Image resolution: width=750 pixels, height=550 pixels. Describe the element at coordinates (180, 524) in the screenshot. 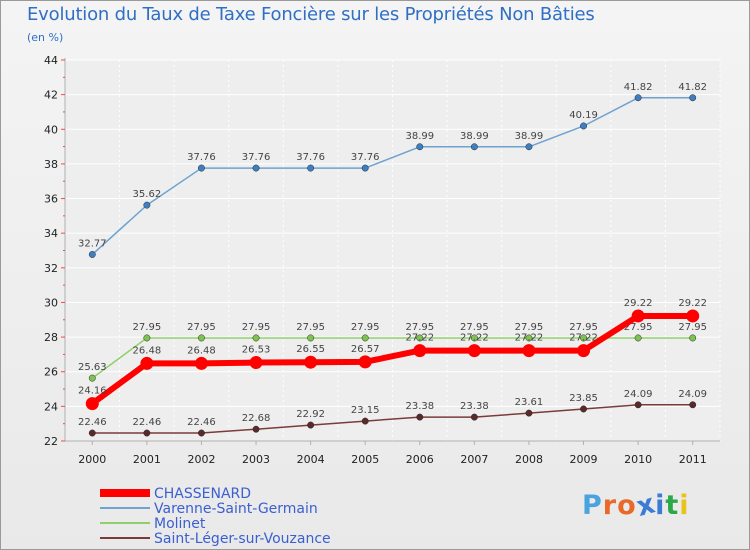

I see `legend-label: Molinet` at that location.